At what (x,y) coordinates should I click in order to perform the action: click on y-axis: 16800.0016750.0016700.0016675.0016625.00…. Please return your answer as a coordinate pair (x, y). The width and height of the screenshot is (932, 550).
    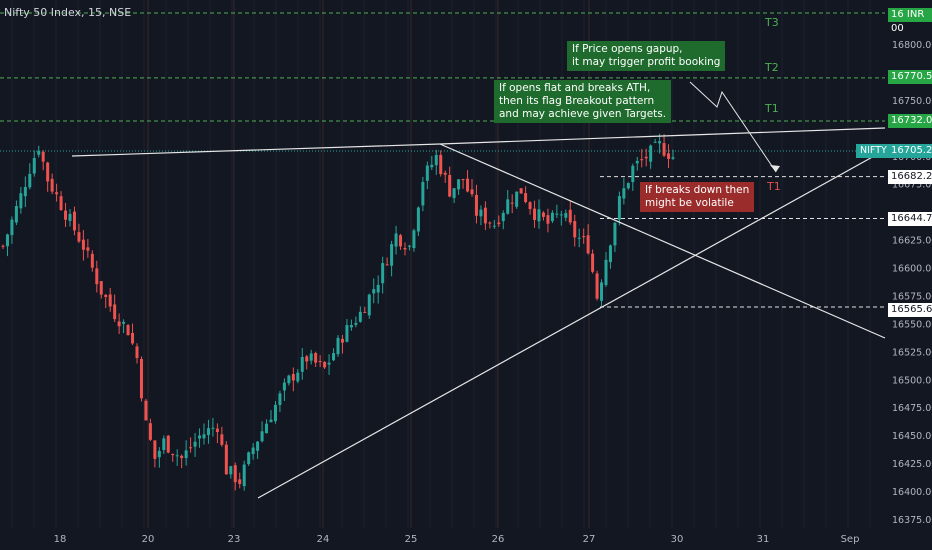
    Looking at the image, I should click on (912, 283).